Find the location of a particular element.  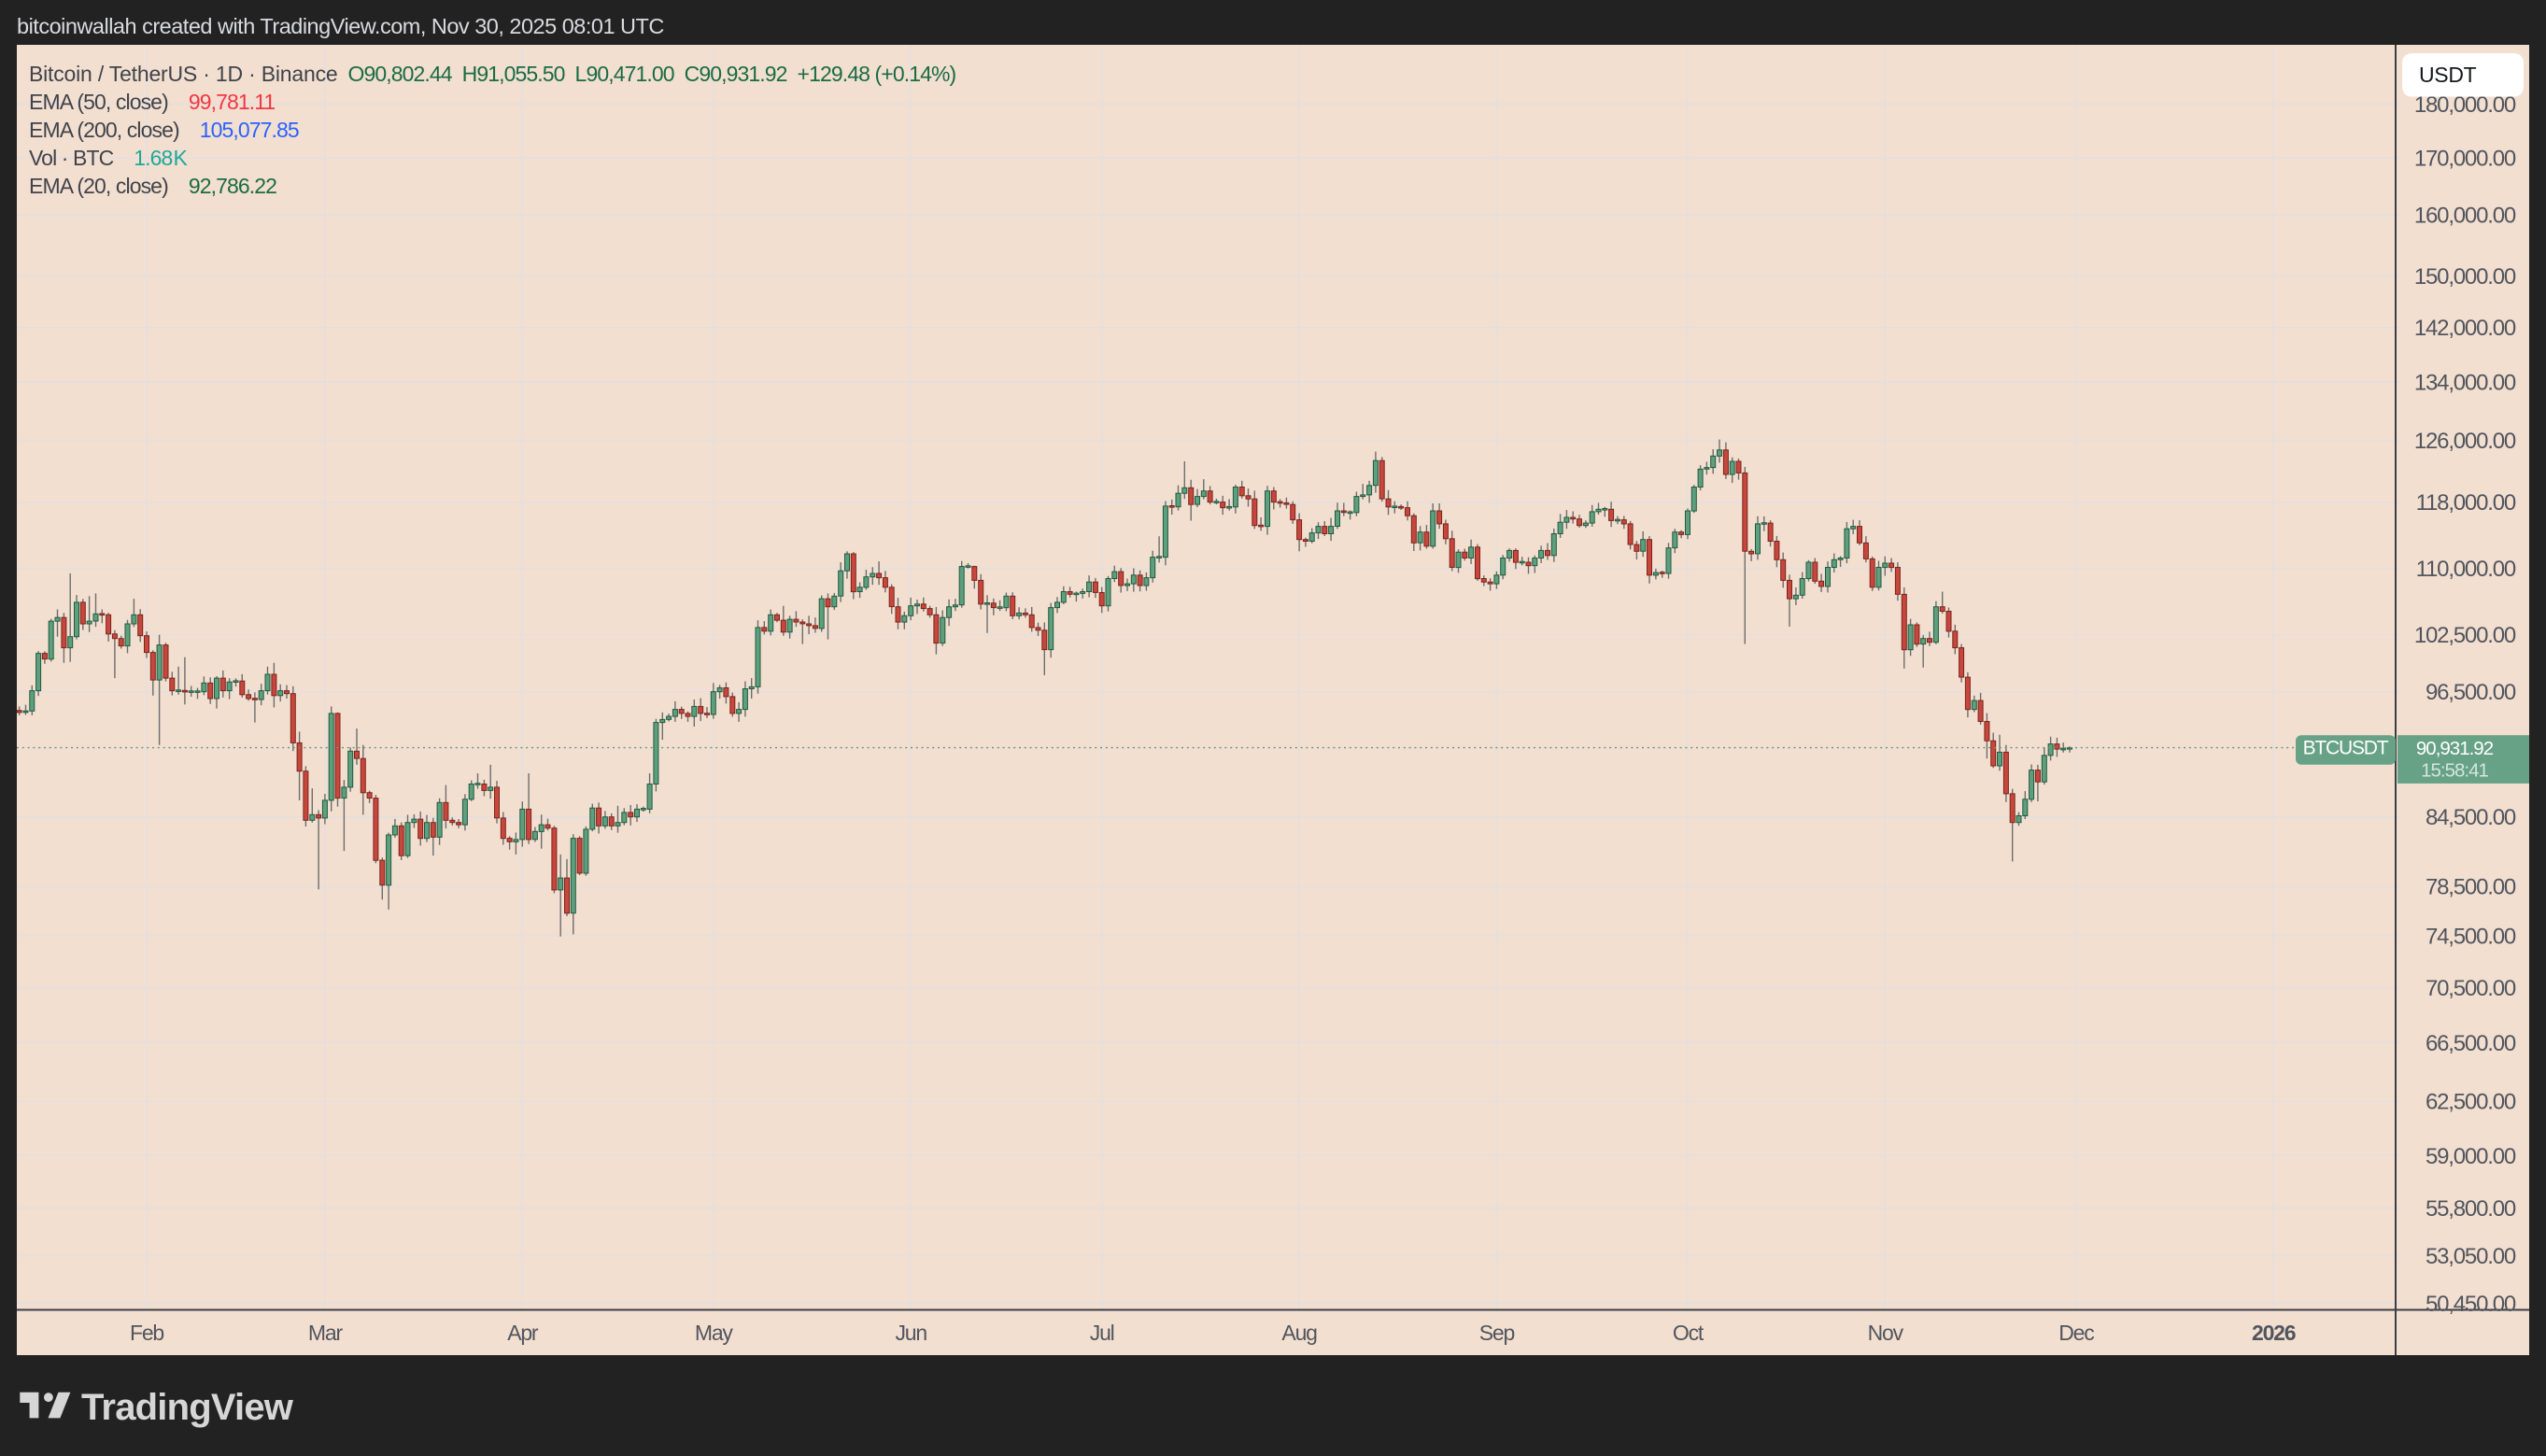

svg-text: 90,931.92 is located at coordinates (2455, 748).